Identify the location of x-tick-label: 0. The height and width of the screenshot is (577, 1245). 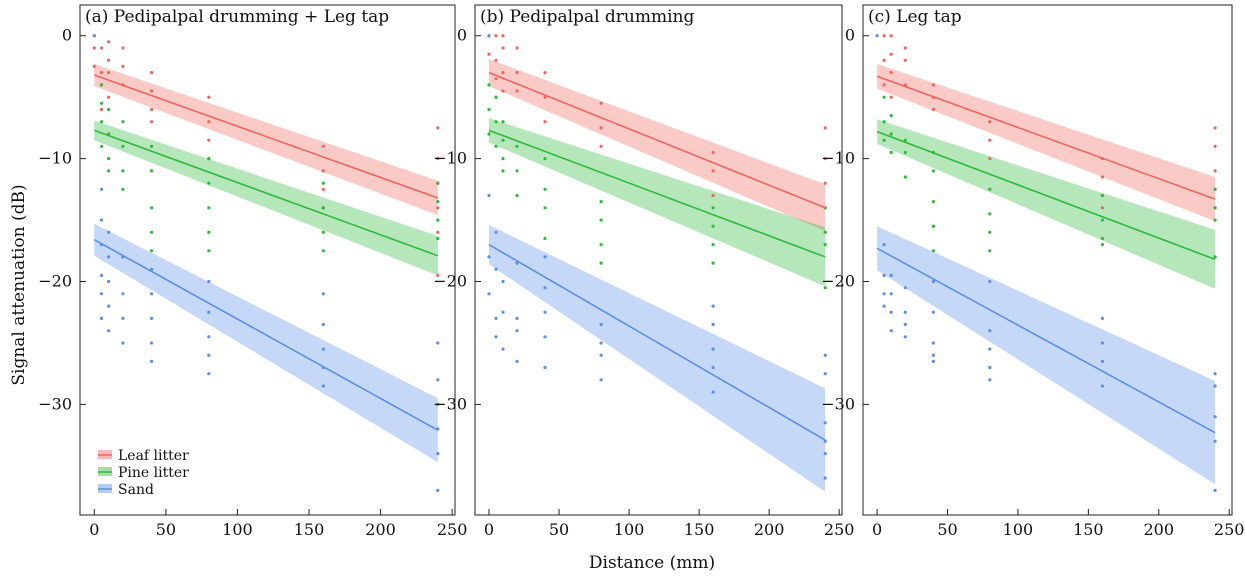
(877, 529).